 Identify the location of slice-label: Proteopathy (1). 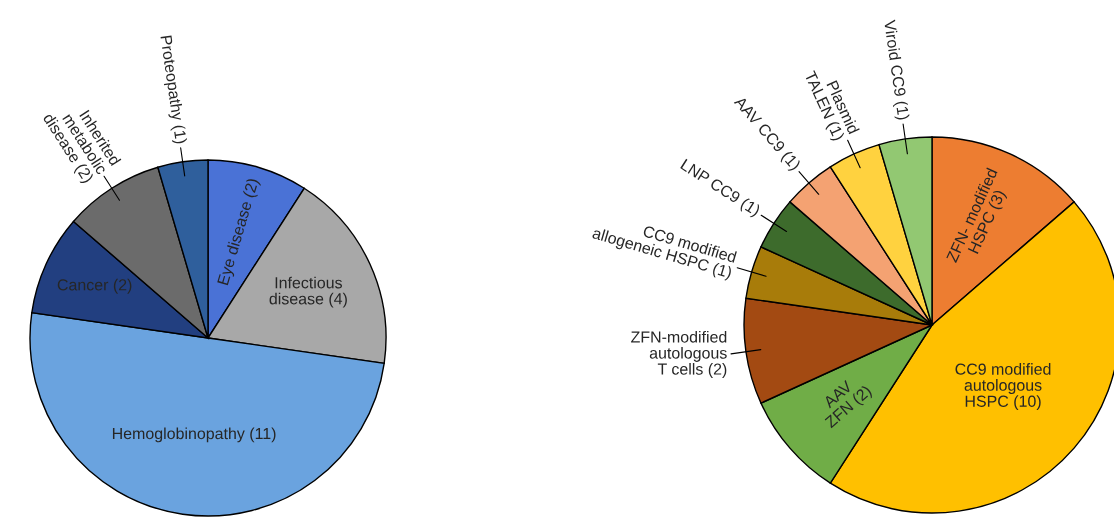
(172, 90).